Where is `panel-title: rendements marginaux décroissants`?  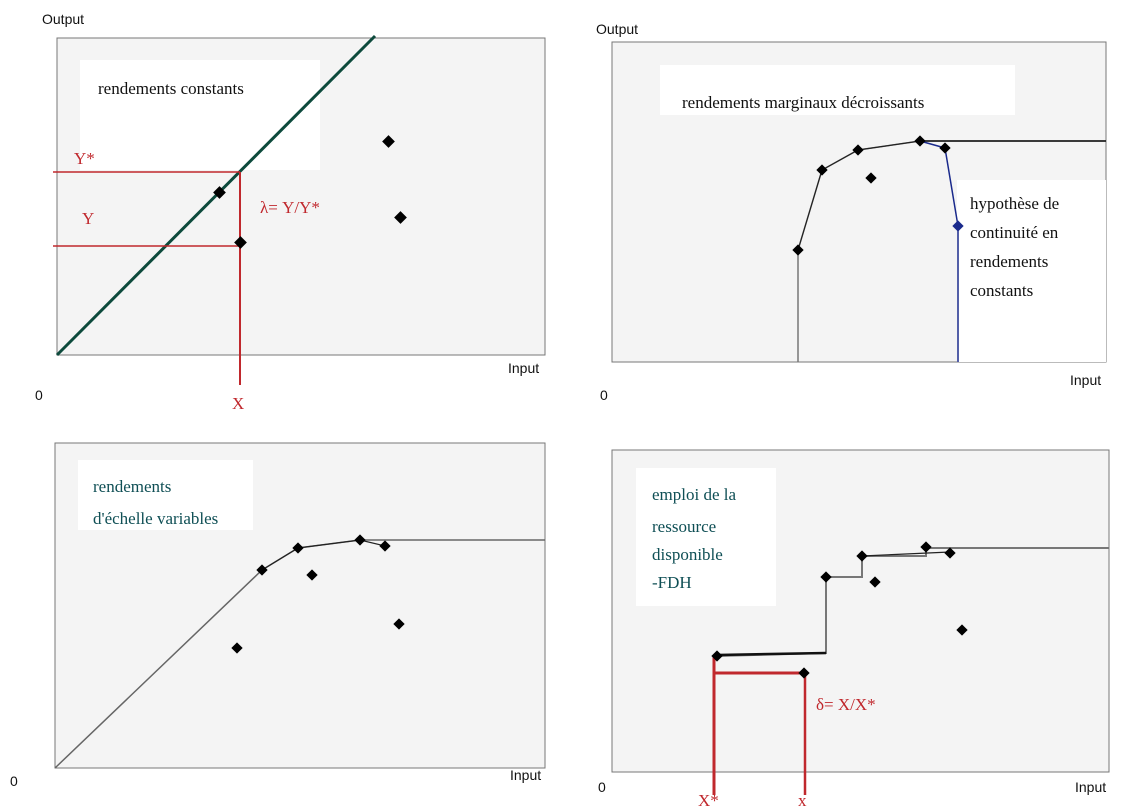 panel-title: rendements marginaux décroissants is located at coordinates (803, 102).